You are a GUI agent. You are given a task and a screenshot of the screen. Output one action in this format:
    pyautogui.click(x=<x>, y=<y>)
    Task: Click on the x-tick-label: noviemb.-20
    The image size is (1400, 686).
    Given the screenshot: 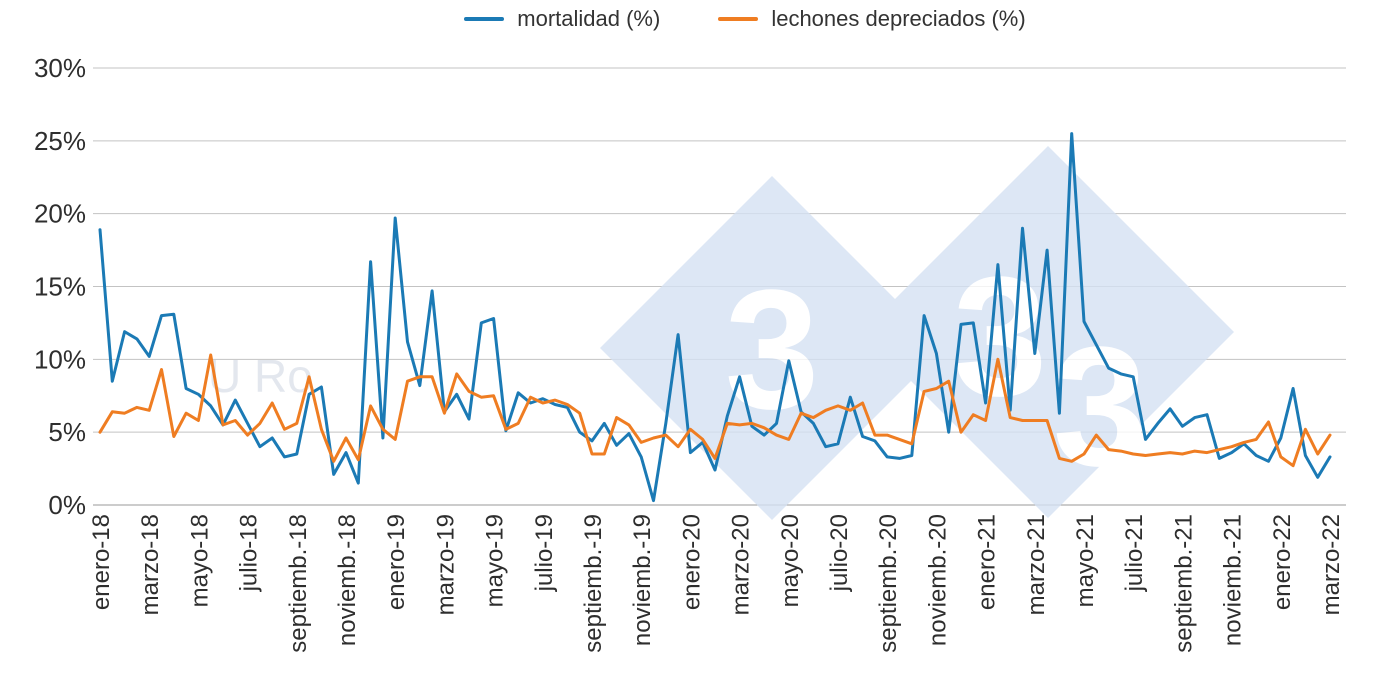 What is the action you would take?
    pyautogui.click(x=937, y=580)
    